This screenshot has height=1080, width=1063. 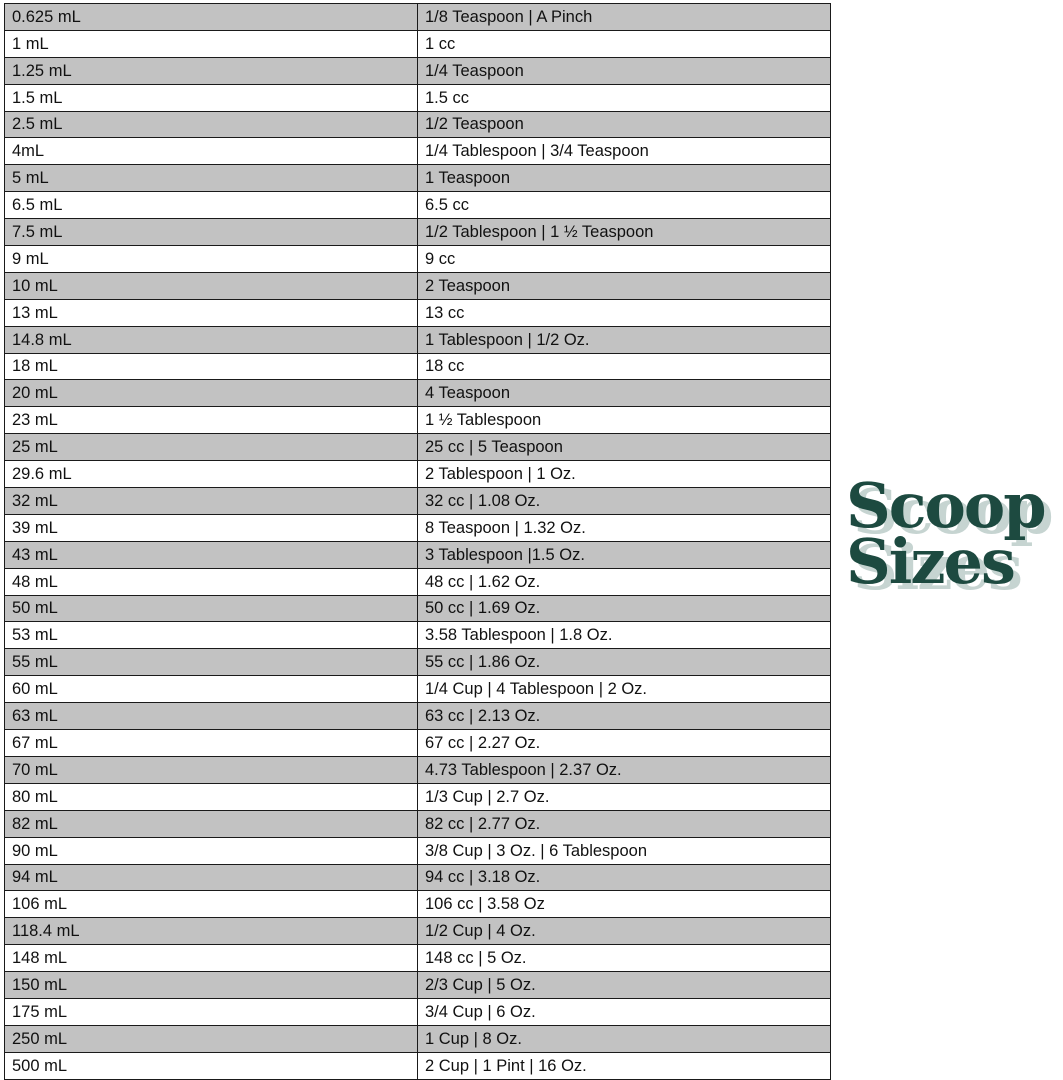 I want to click on volume-ml-cell: 80 mL, so click(x=211, y=796).